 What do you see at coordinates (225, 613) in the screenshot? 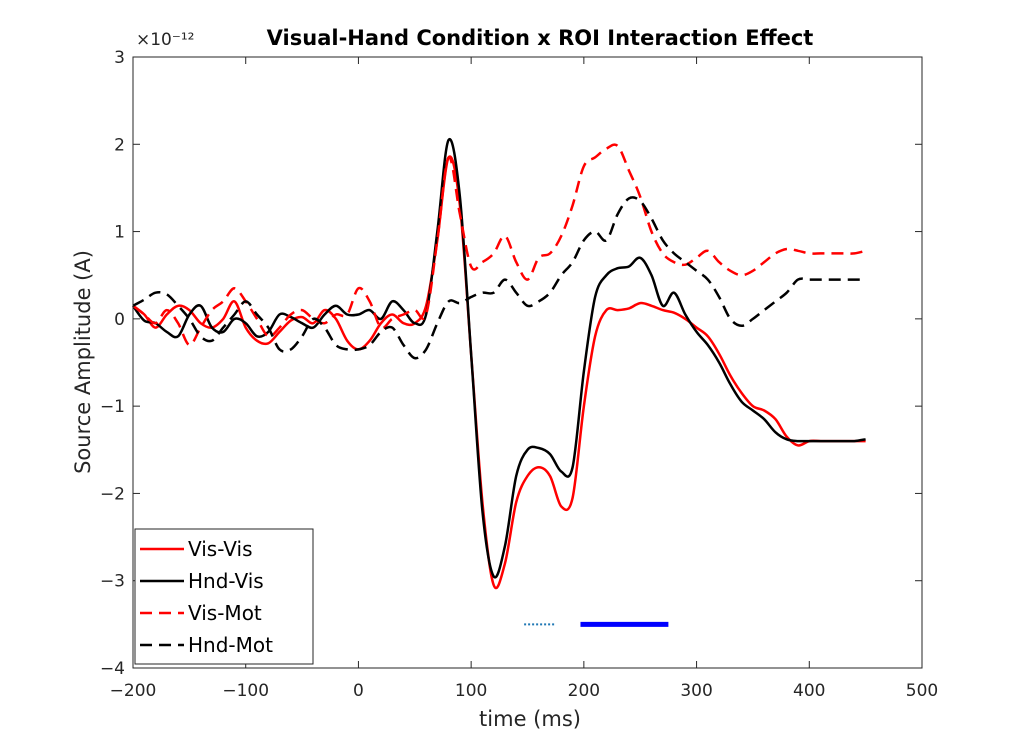
I see `legend-label: Vis-Mot` at bounding box center [225, 613].